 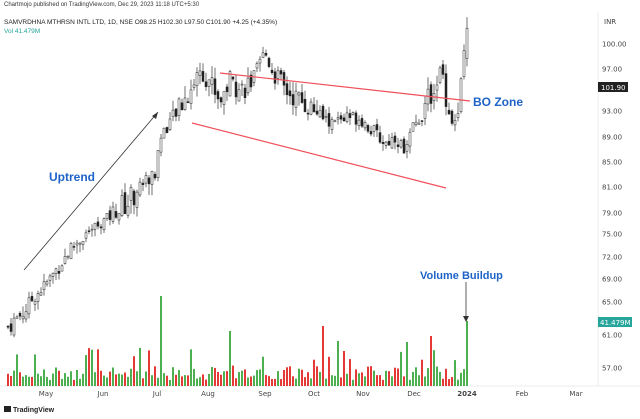 I want to click on time-tick: Oct, so click(x=314, y=394).